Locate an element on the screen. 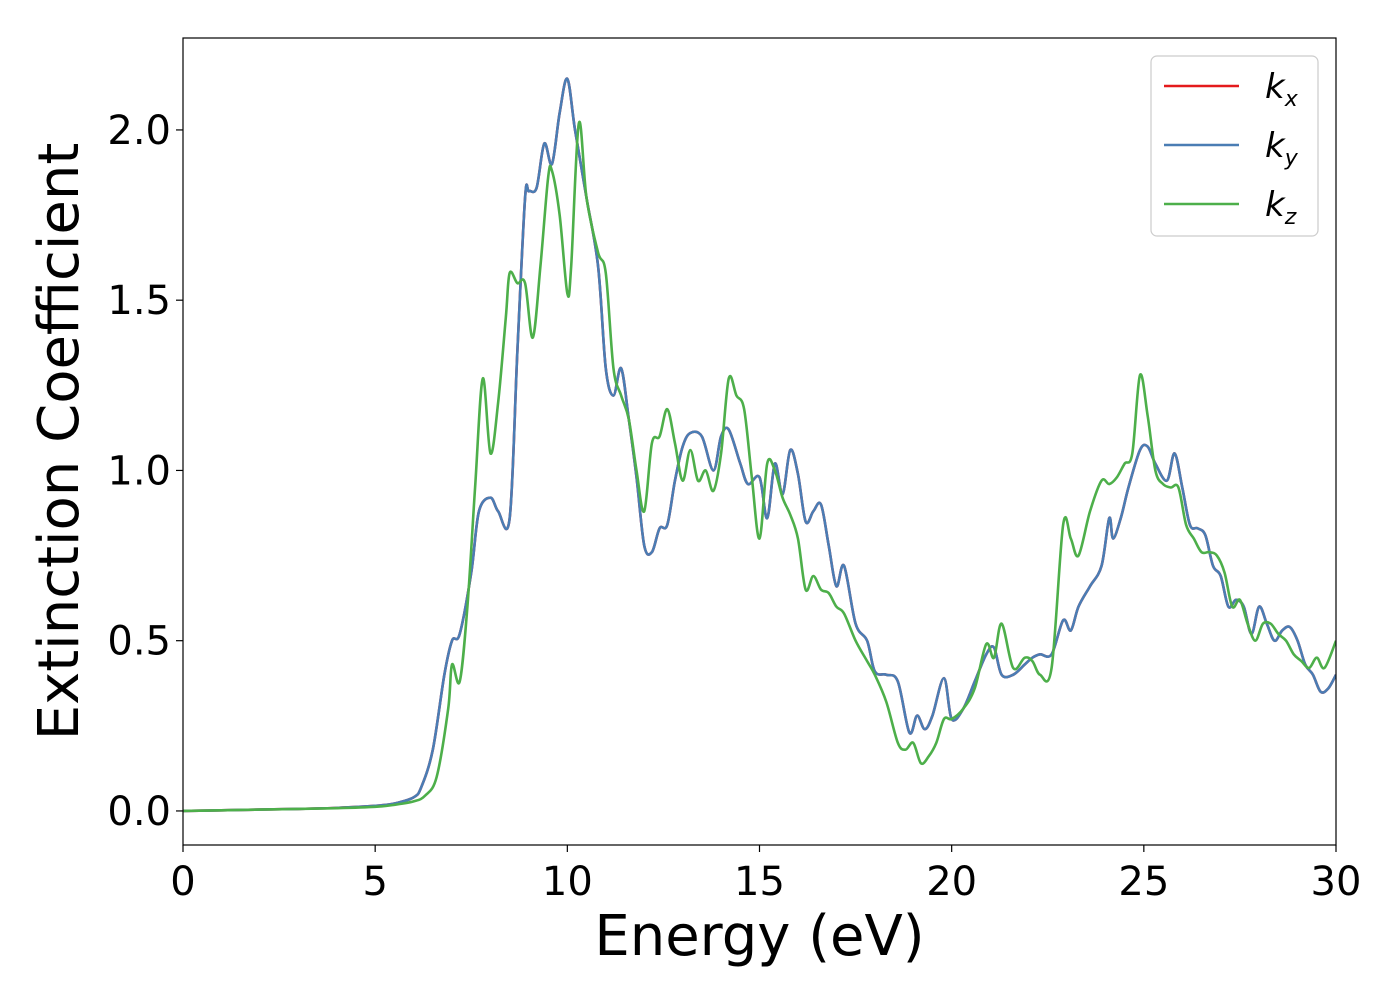 Image resolution: width=1400 pixels, height=1000 pixels. x-tick-label: 25 is located at coordinates (1143, 882).